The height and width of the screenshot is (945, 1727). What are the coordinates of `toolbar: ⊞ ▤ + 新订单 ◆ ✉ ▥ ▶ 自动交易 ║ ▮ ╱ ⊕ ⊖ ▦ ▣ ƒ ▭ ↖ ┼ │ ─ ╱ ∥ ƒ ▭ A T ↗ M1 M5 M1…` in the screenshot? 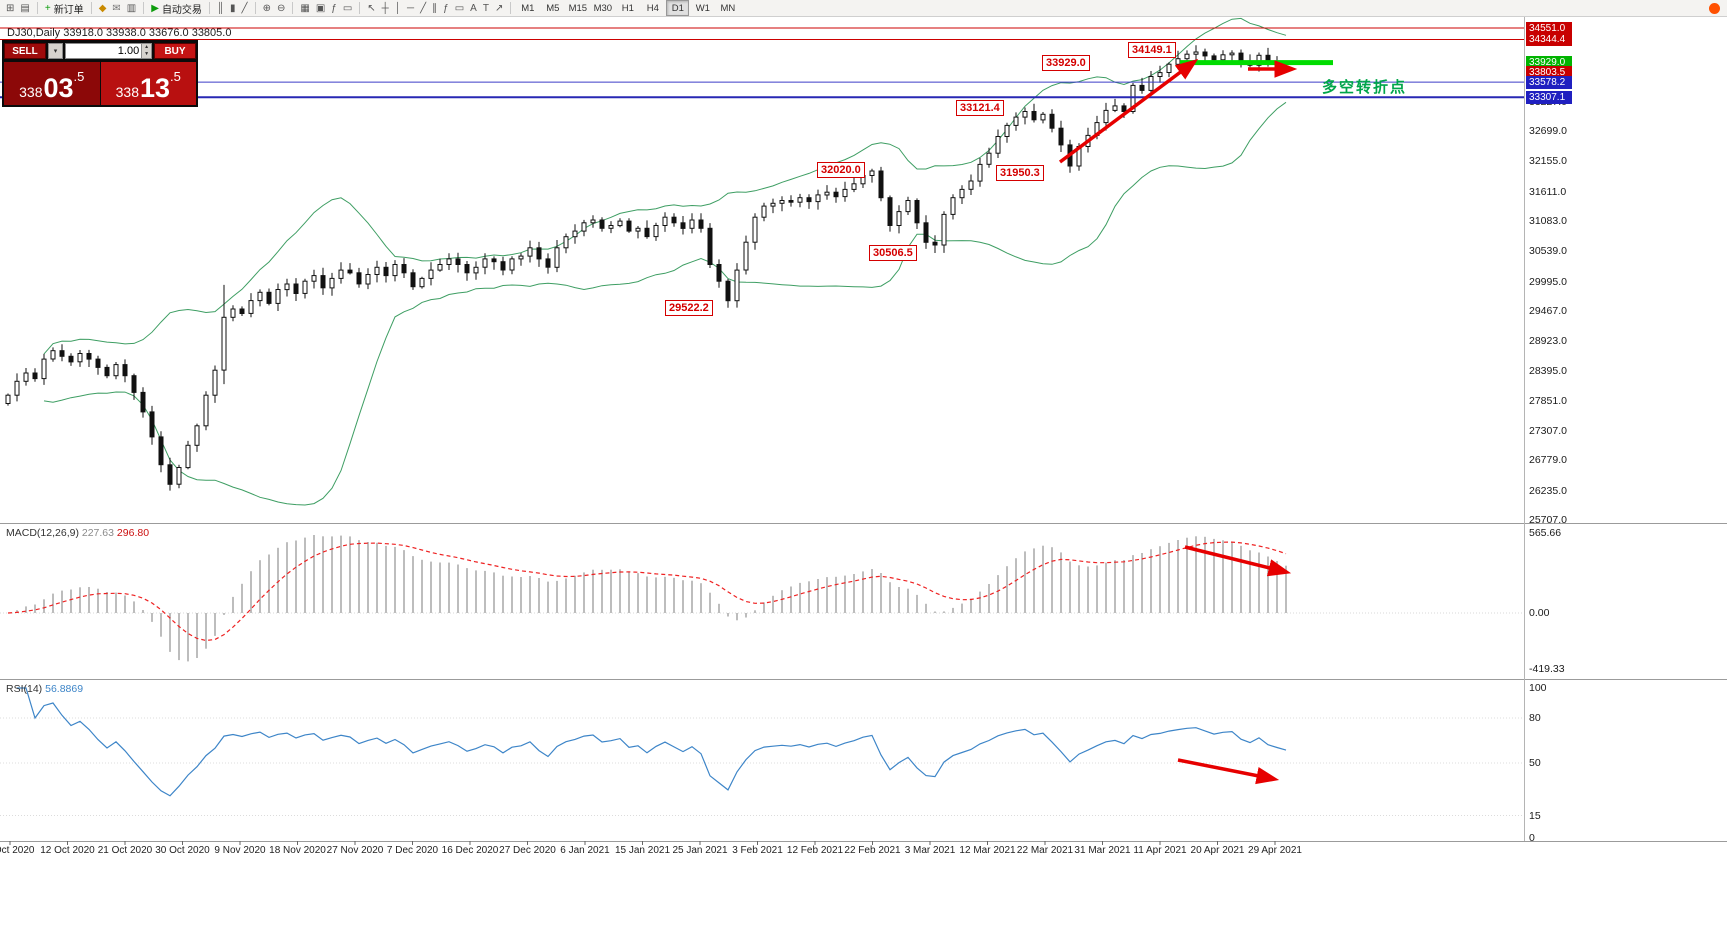 It's located at (863, 8).